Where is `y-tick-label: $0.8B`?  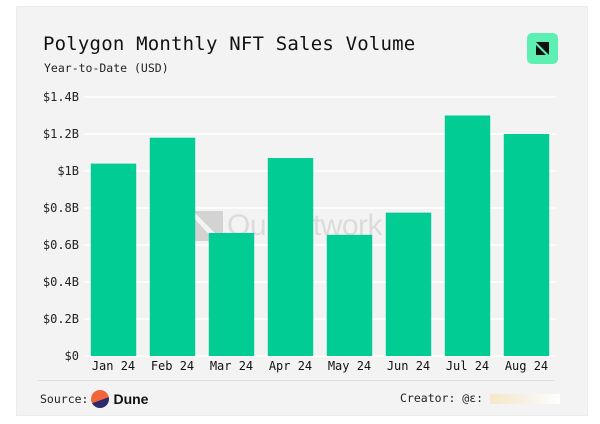 y-tick-label: $0.8B is located at coordinates (61, 208).